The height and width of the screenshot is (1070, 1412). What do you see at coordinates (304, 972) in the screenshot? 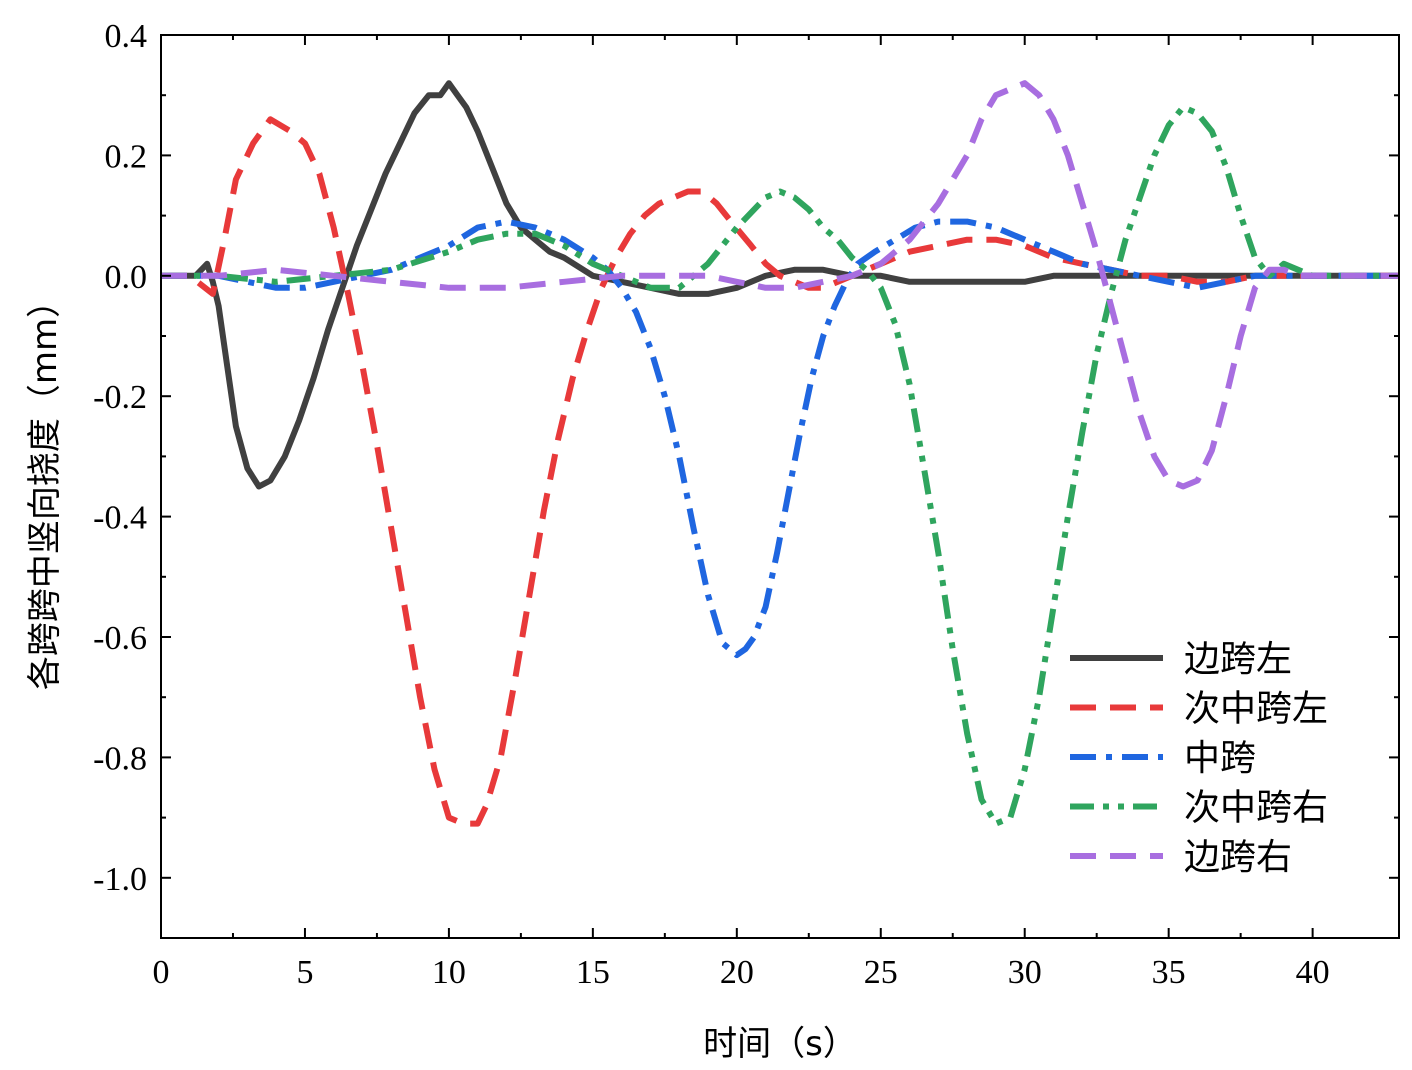
I see `x-tick-label: 5` at bounding box center [304, 972].